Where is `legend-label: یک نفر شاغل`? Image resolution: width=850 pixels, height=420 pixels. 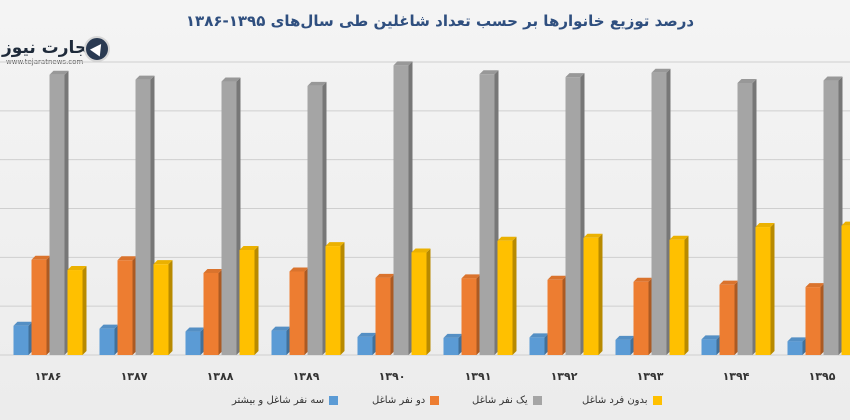
legend-label: یک نفر شاغل is located at coordinates (500, 400).